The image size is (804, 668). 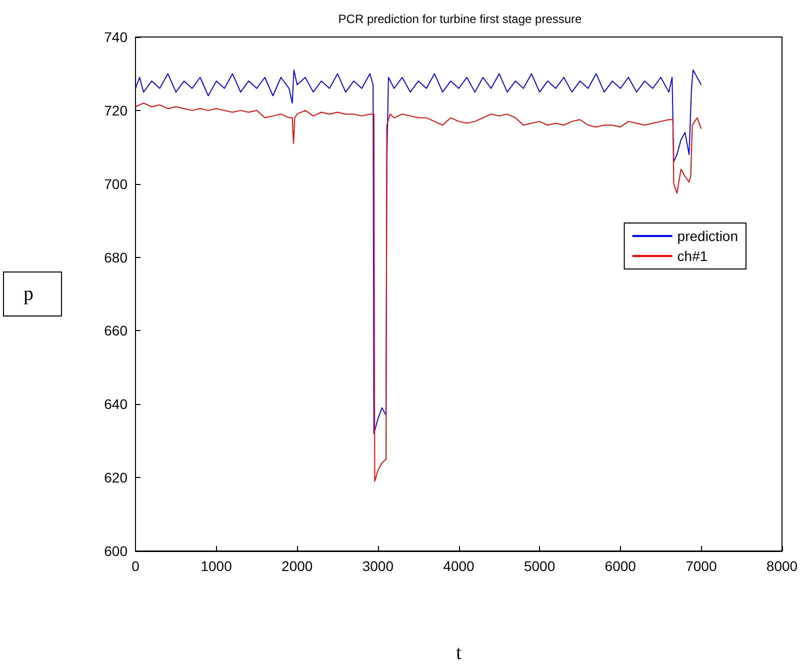 I want to click on y-tick-label: 680, so click(x=116, y=257).